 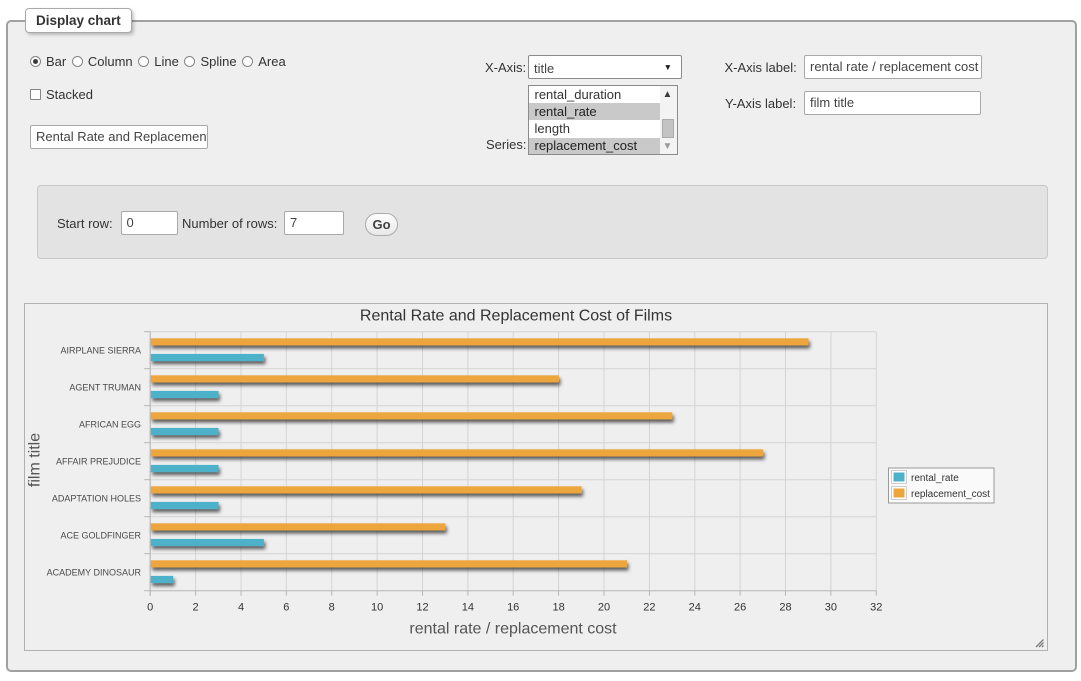 I want to click on svg-text: ADAPTATION HOLES, so click(x=96, y=498).